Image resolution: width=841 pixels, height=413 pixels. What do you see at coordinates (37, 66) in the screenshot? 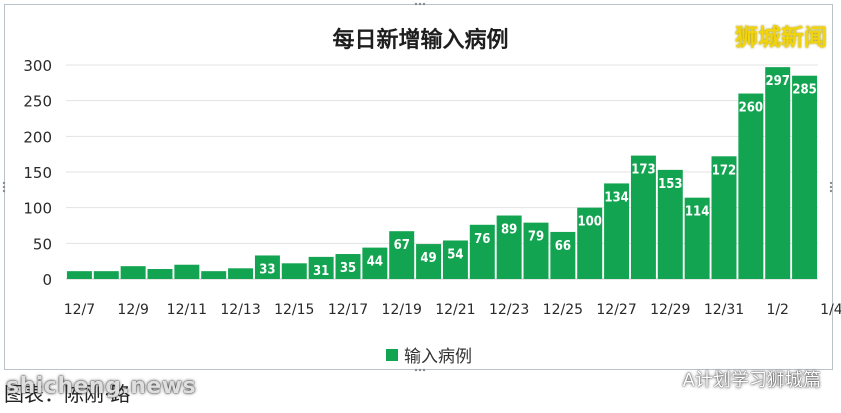
I see `y-tick-label: 300` at bounding box center [37, 66].